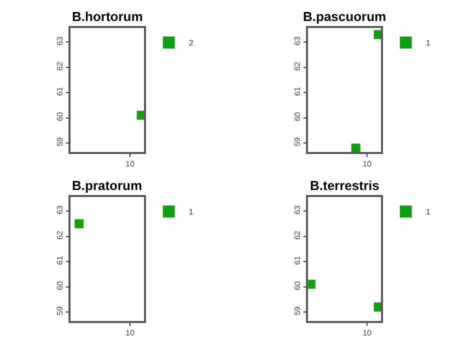 Image resolution: width=474 pixels, height=338 pixels. I want to click on chart-title: B.hortorum, so click(107, 16).